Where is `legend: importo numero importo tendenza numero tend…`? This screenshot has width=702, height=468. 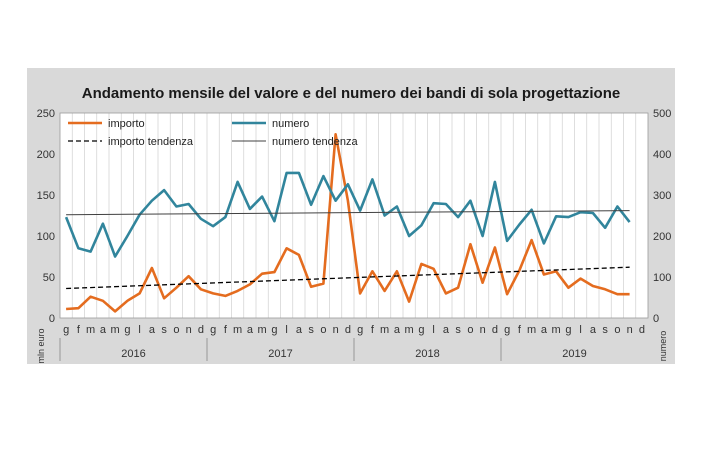
legend: importo numero importo tendenza numero tend… is located at coordinates (213, 133).